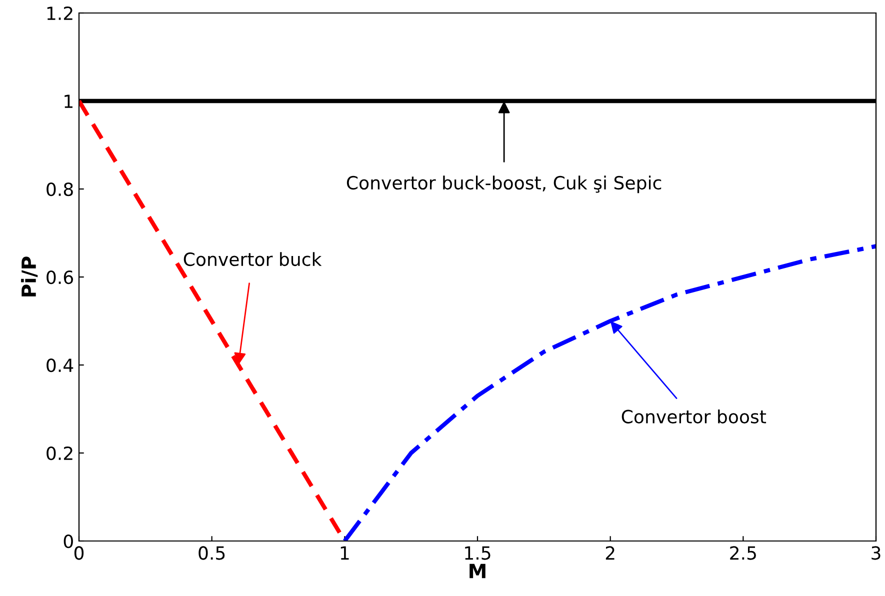 The image size is (885, 596). I want to click on y-tick-label: 0.2, so click(59, 453).